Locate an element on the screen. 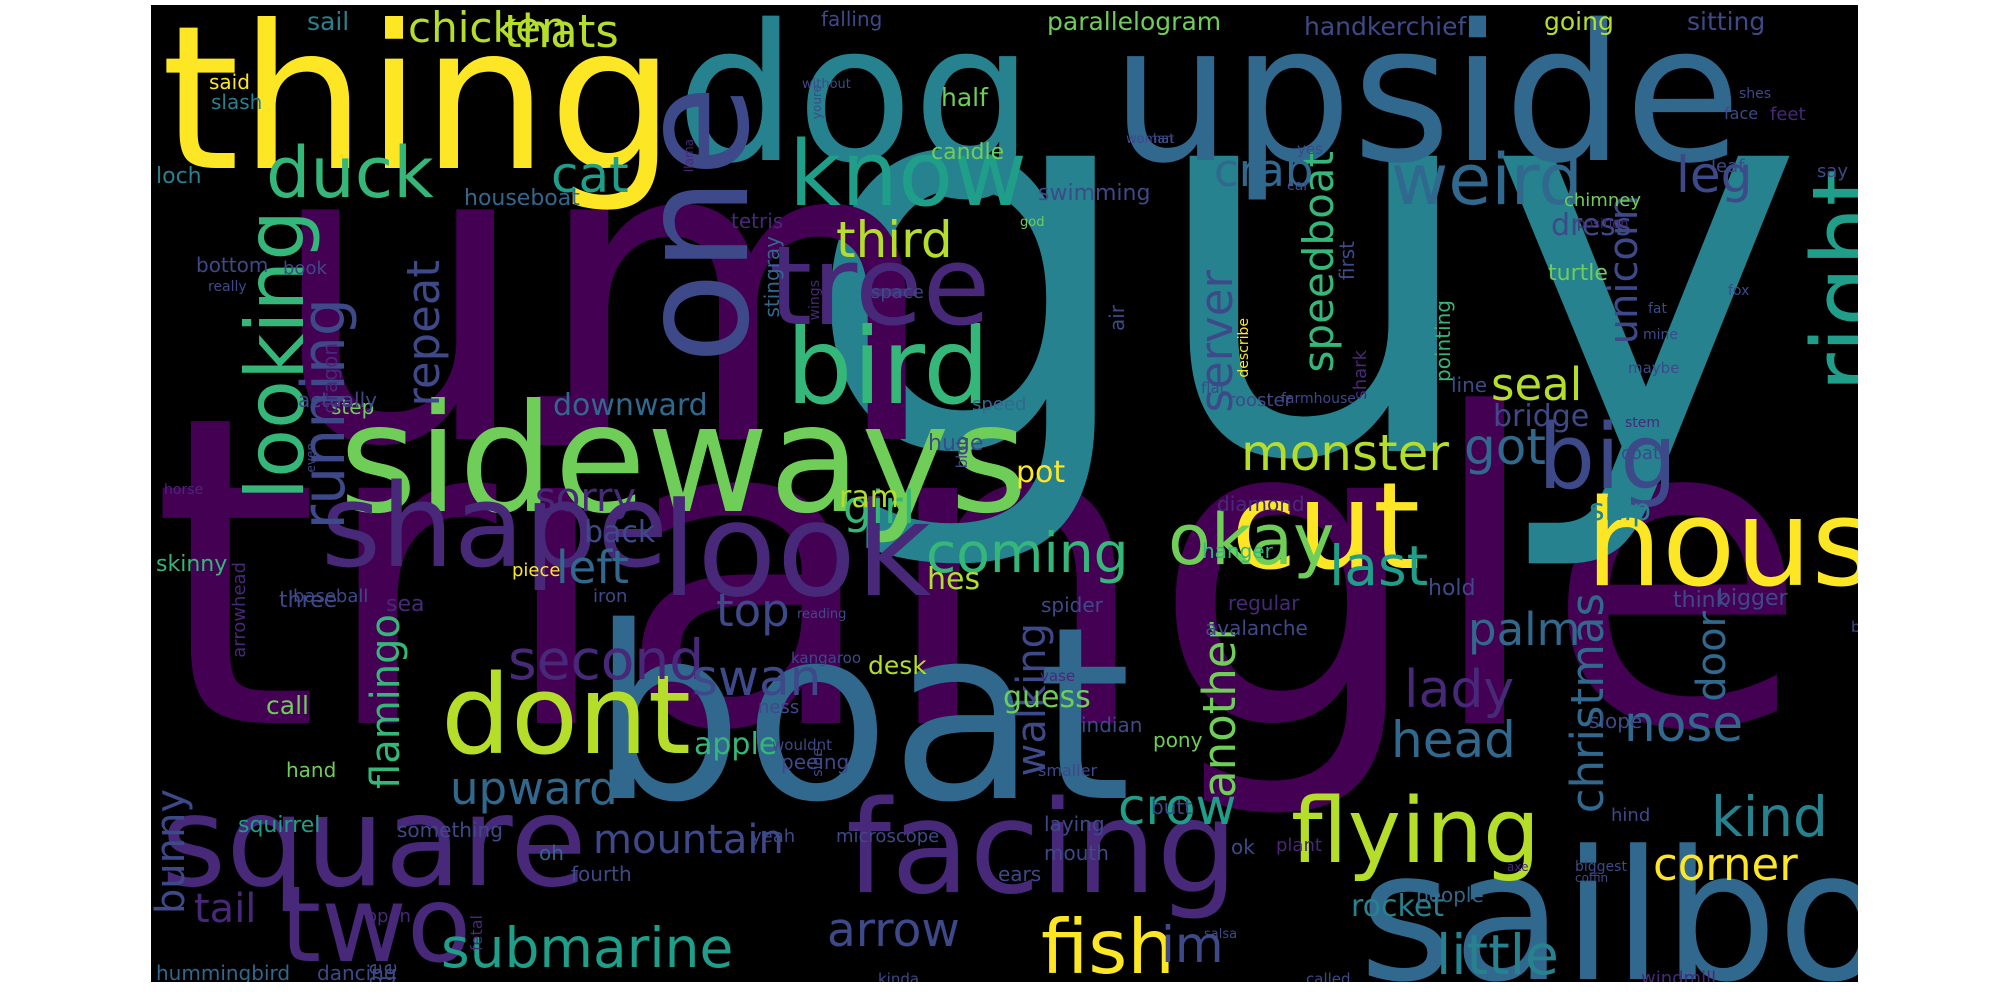  word-little: little is located at coordinates (1497, 953).